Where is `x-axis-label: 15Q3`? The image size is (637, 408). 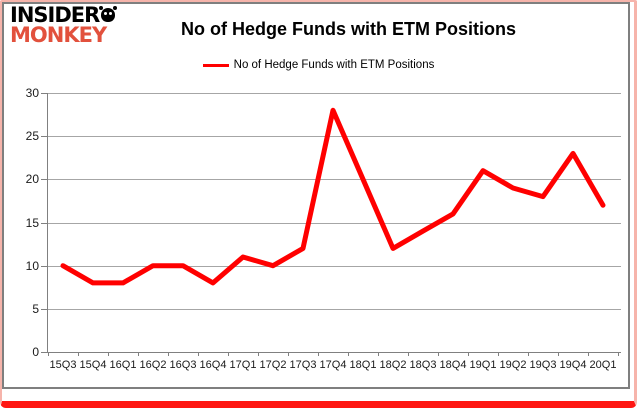 x-axis-label: 15Q3 is located at coordinates (63, 365).